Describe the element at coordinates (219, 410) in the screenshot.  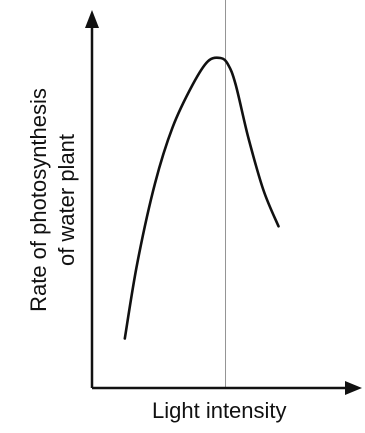
I see `x-axis-label: Light intensity` at that location.